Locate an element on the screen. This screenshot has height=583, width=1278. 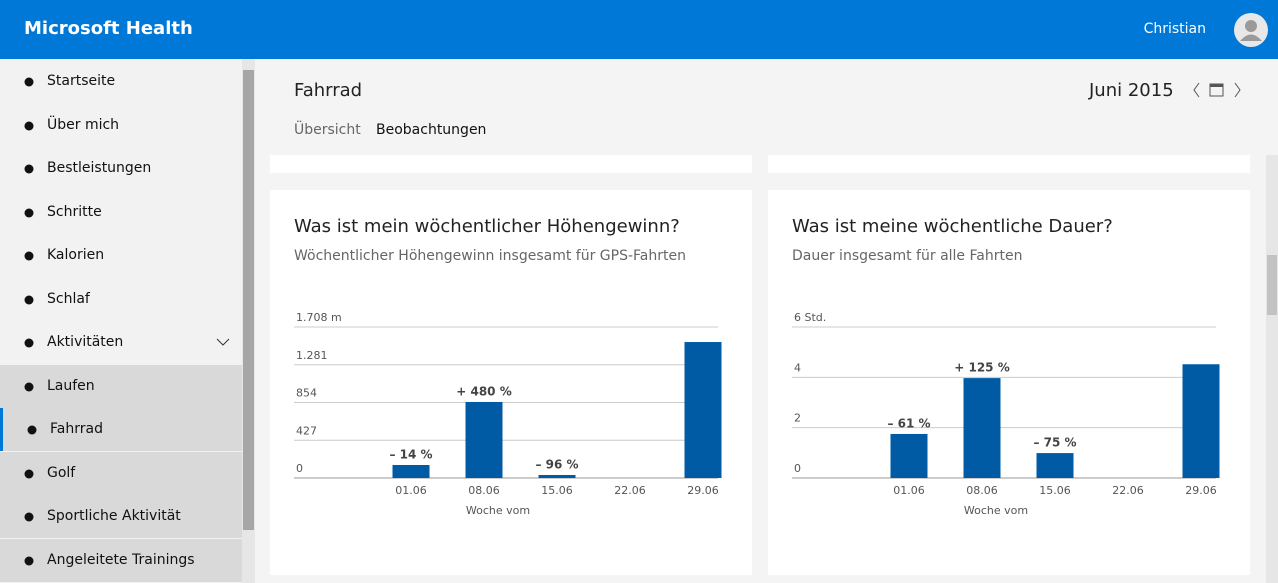
change-label: – 75 % is located at coordinates (1054, 443).